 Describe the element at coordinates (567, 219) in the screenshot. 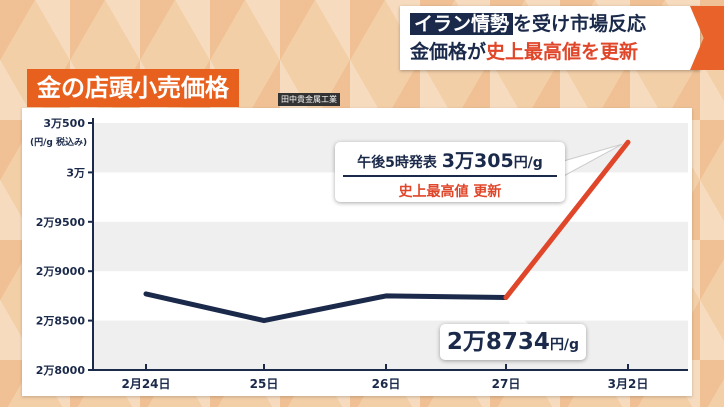

I see `price-surge-line` at that location.